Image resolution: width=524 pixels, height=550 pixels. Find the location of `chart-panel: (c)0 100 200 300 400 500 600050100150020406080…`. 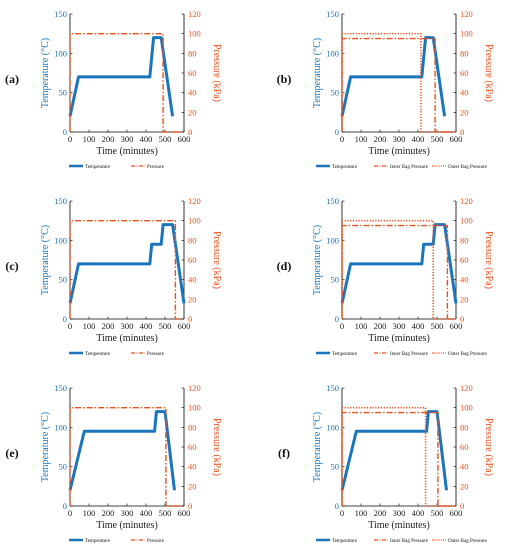

chart-panel: (c)0 100 200 300 400 500 600050100150020406080… is located at coordinates (113, 276).